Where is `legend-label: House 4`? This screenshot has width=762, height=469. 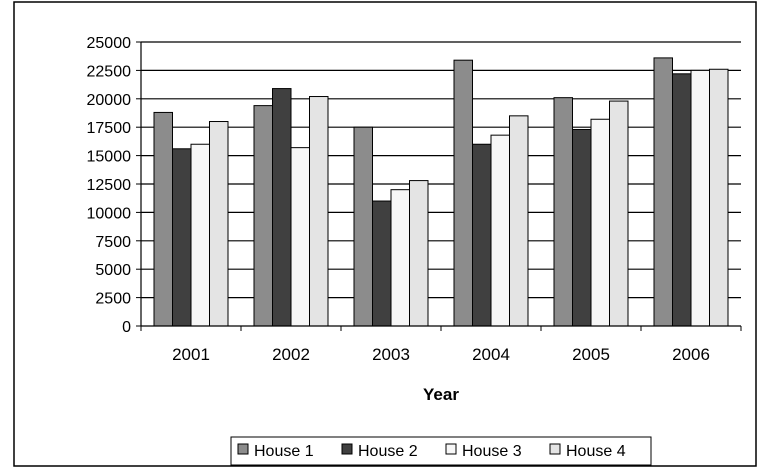
legend-label: House 4 is located at coordinates (596, 451).